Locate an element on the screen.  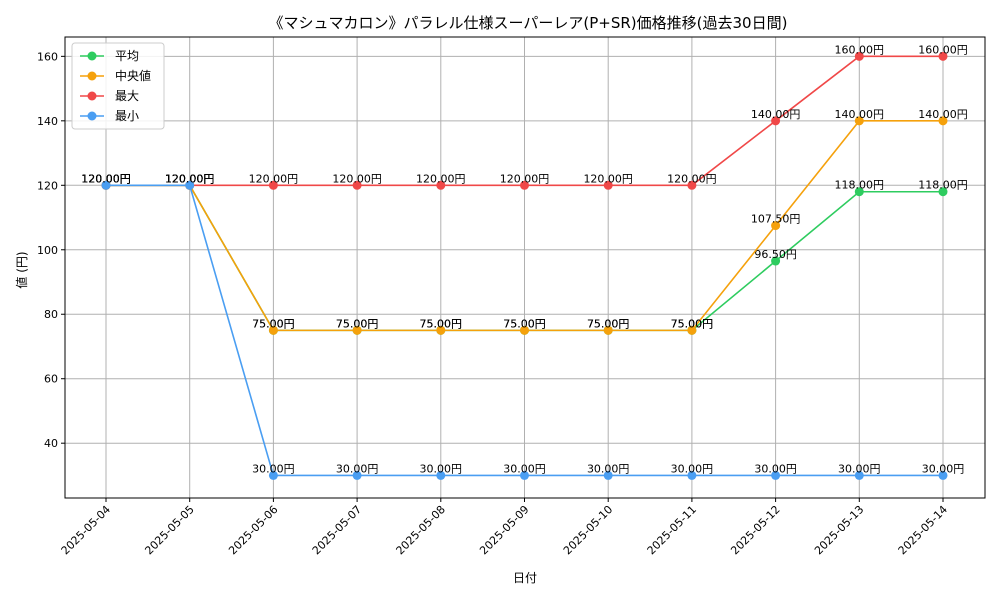
x-axis-label: 日付 is located at coordinates (525, 578).